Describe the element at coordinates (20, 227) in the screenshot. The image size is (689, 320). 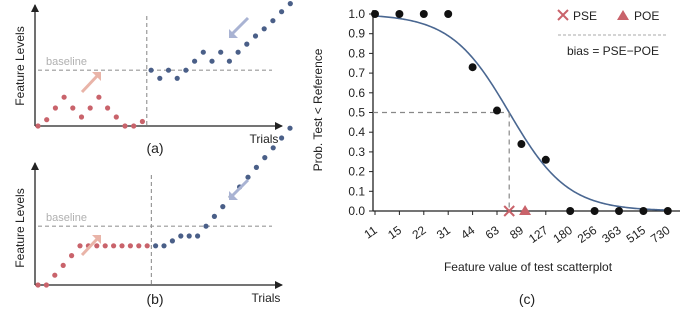
I see `panel-b-ylabel: Feature Levels` at that location.